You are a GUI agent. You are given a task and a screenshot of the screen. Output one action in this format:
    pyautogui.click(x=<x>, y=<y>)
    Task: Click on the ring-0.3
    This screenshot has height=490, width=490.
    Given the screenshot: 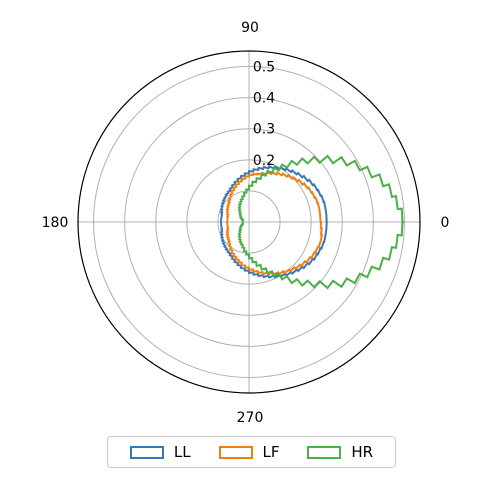 What is the action you would take?
    pyautogui.click(x=249, y=222)
    